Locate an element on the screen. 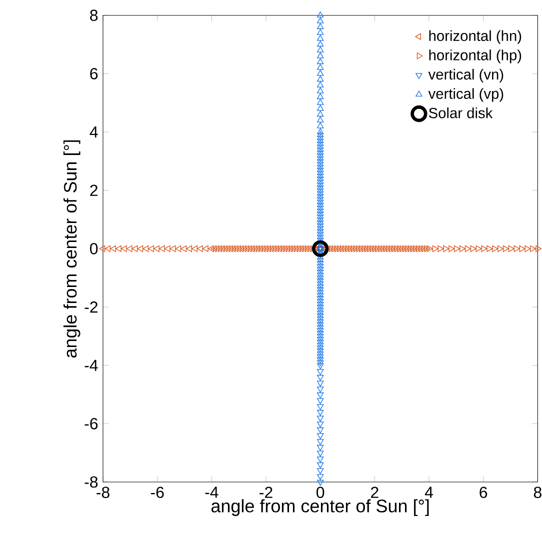  y-tick-label: 2 is located at coordinates (94, 190).